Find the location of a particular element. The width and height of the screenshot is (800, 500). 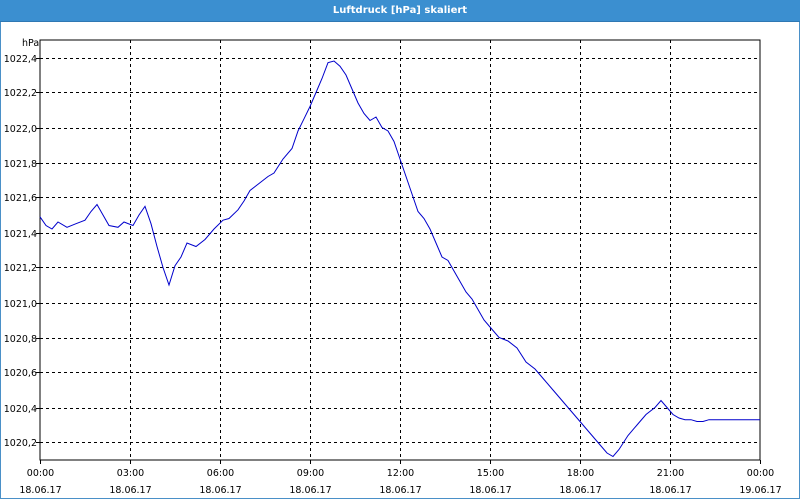

x-tick-time-label: 21:00 is located at coordinates (670, 473).